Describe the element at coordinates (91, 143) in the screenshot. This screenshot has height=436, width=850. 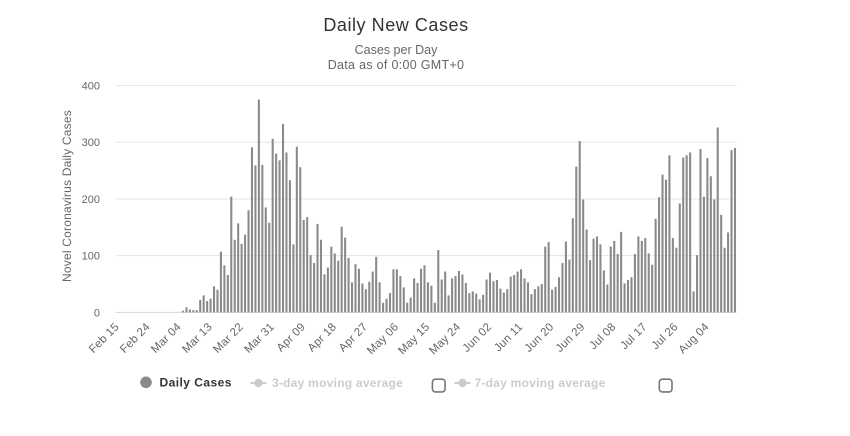
I see `svg-text: 300` at that location.